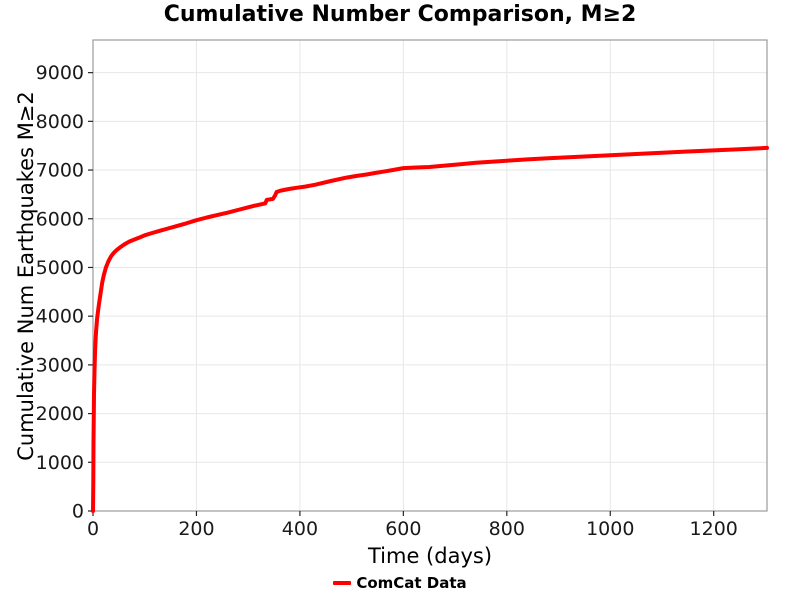 Image resolution: width=800 pixels, height=600 pixels. What do you see at coordinates (60, 317) in the screenshot?
I see `y-tick-label: 4000` at bounding box center [60, 317].